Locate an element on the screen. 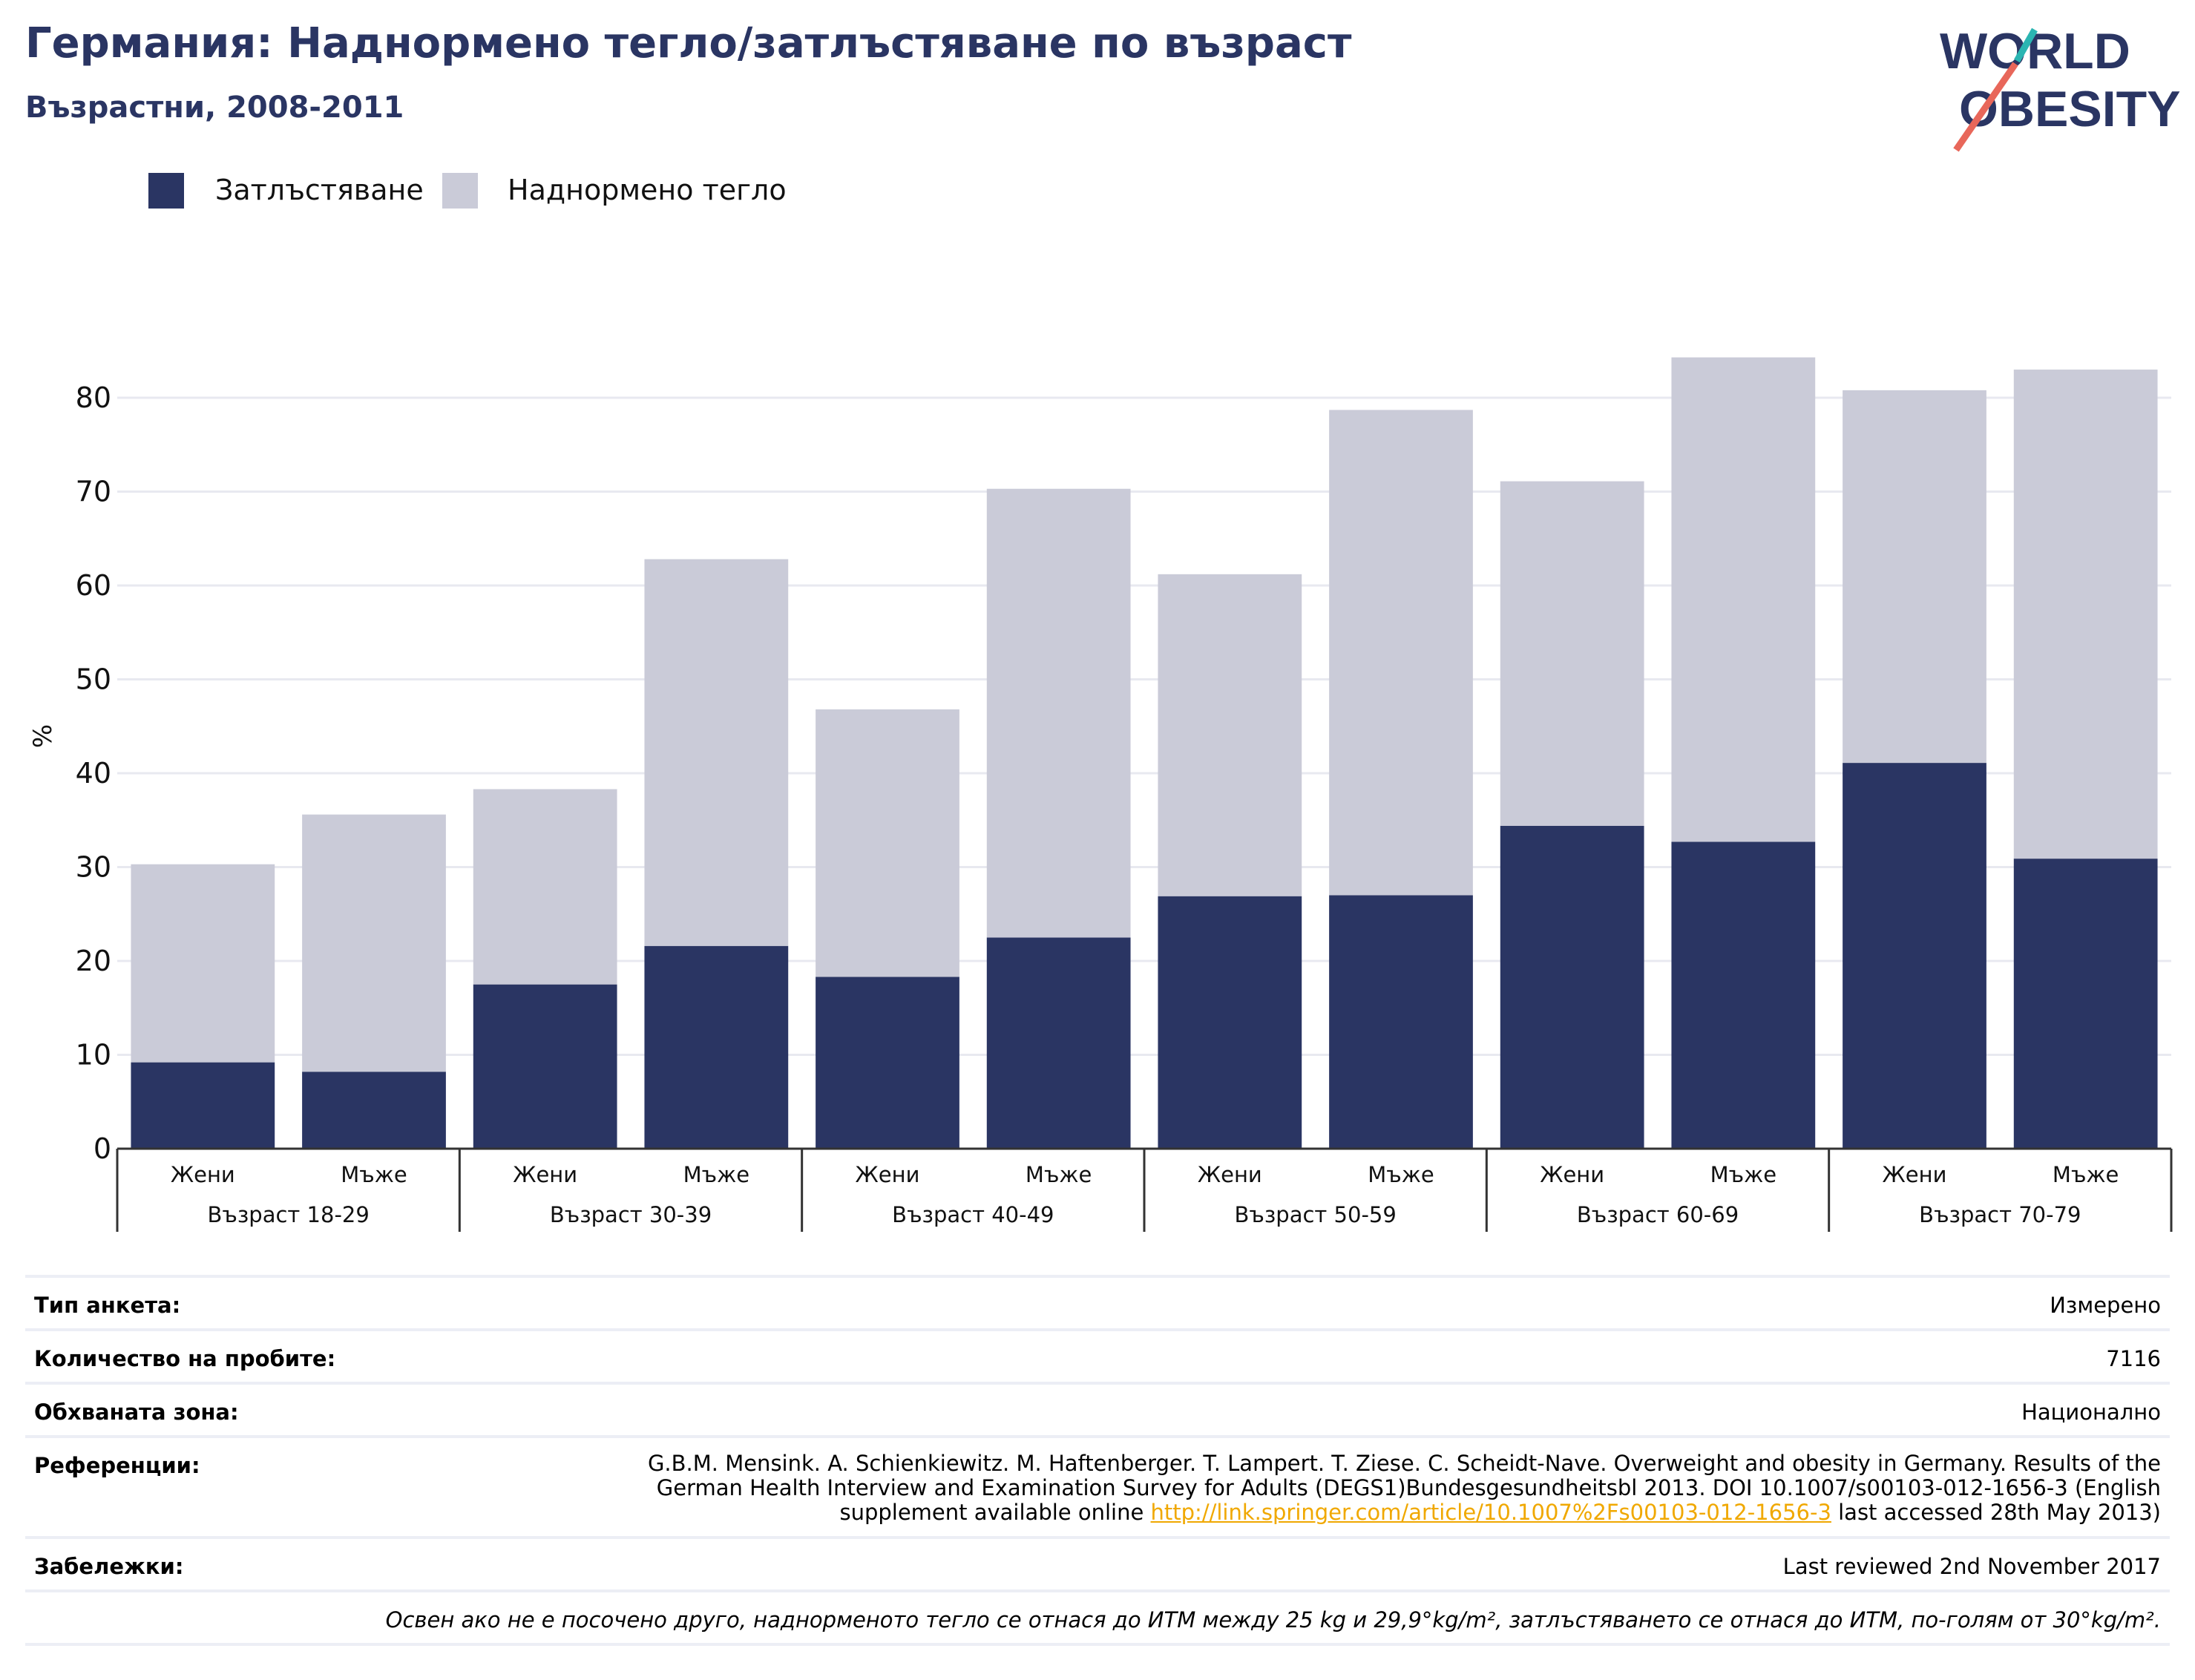 This screenshot has height=1680, width=2195. logo-slash-teal is located at coordinates (2026, 45).